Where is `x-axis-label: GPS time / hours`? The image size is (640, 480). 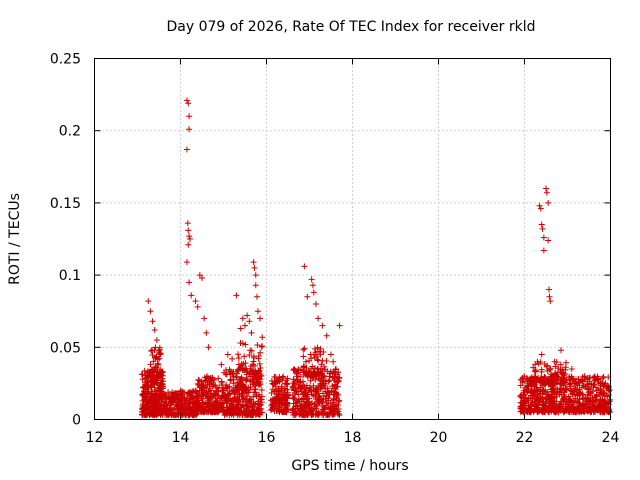
x-axis-label: GPS time / hours is located at coordinates (349, 466).